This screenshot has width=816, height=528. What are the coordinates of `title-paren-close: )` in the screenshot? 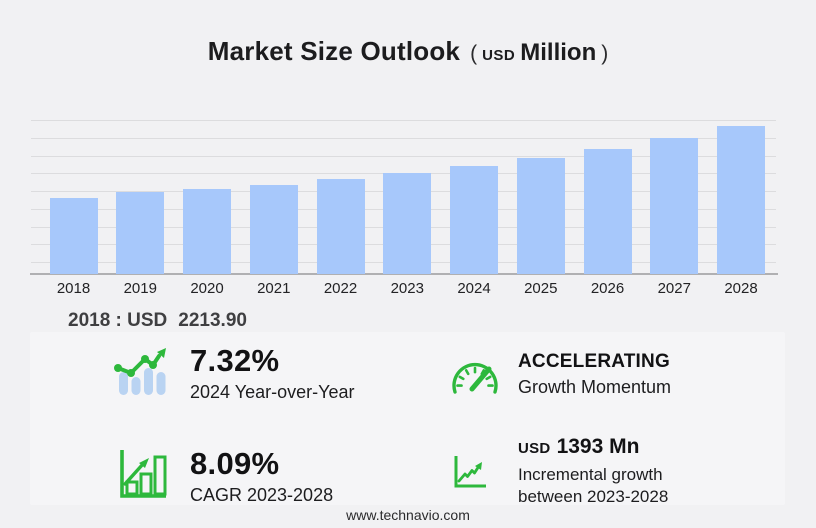 It's located at (605, 53).